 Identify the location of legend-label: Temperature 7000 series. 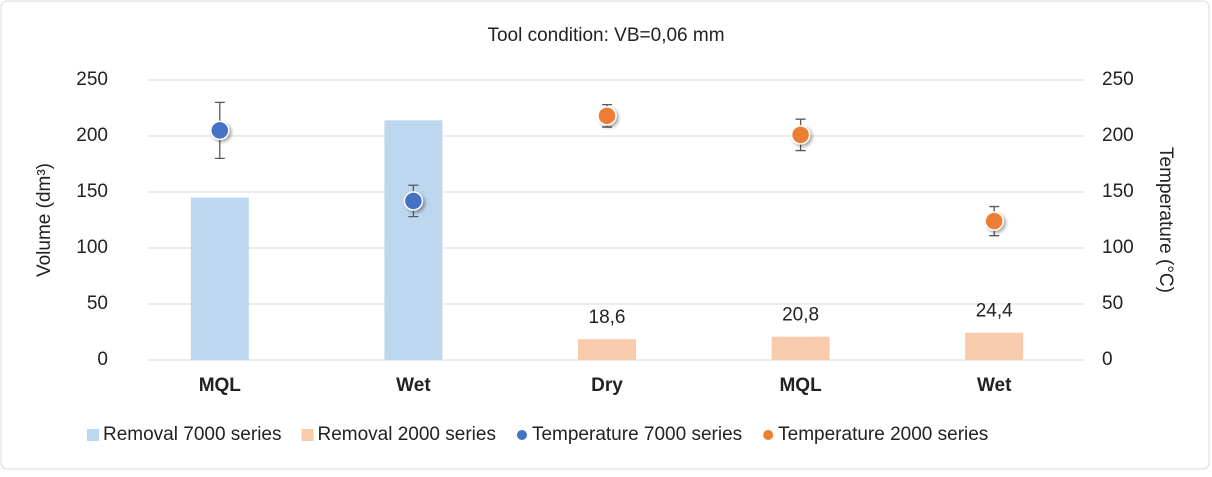
(637, 434).